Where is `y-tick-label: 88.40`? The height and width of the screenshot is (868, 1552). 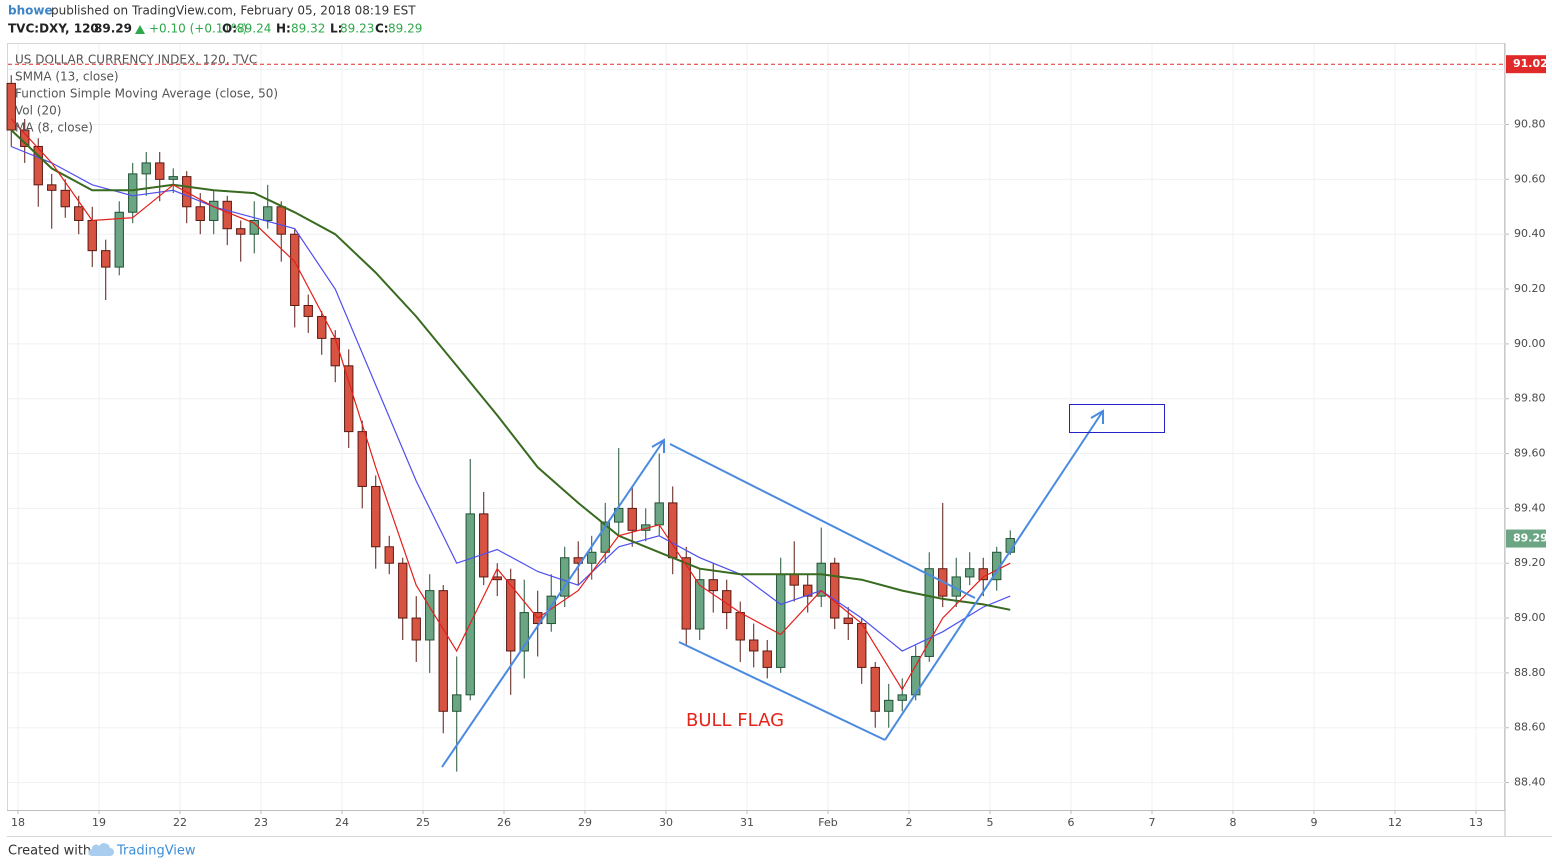
y-tick-label: 88.40 is located at coordinates (1530, 782).